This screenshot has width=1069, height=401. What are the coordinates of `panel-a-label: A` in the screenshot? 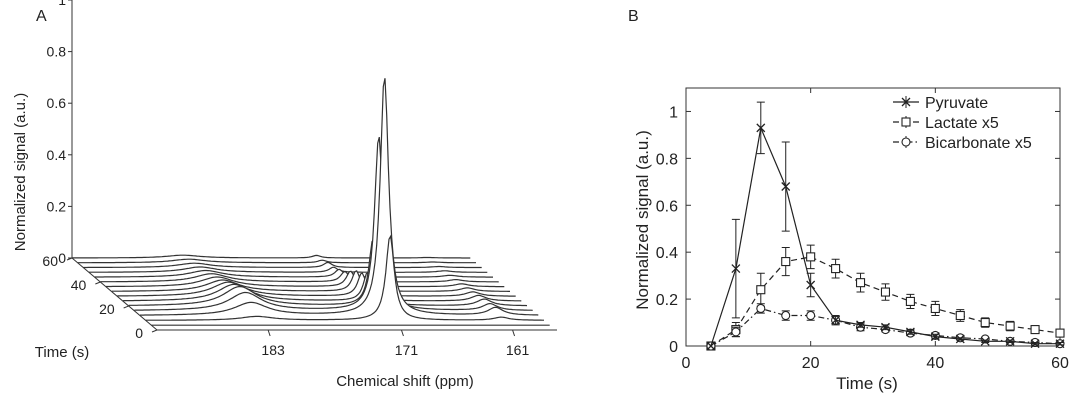 It's located at (41, 16).